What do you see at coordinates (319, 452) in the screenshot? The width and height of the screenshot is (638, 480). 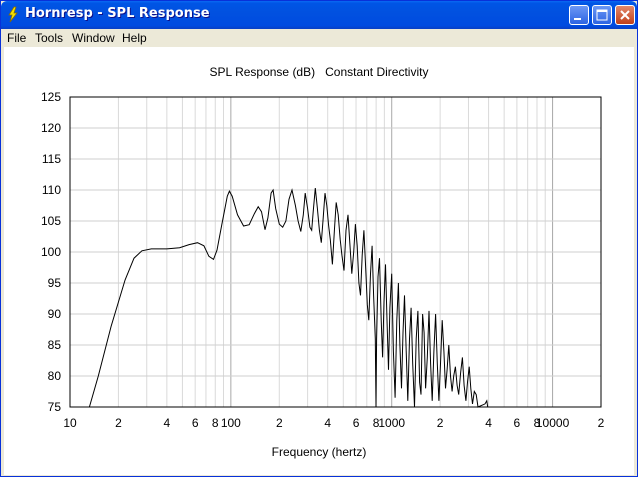 I see `x-axis-label: Frequency (hertz)` at bounding box center [319, 452].